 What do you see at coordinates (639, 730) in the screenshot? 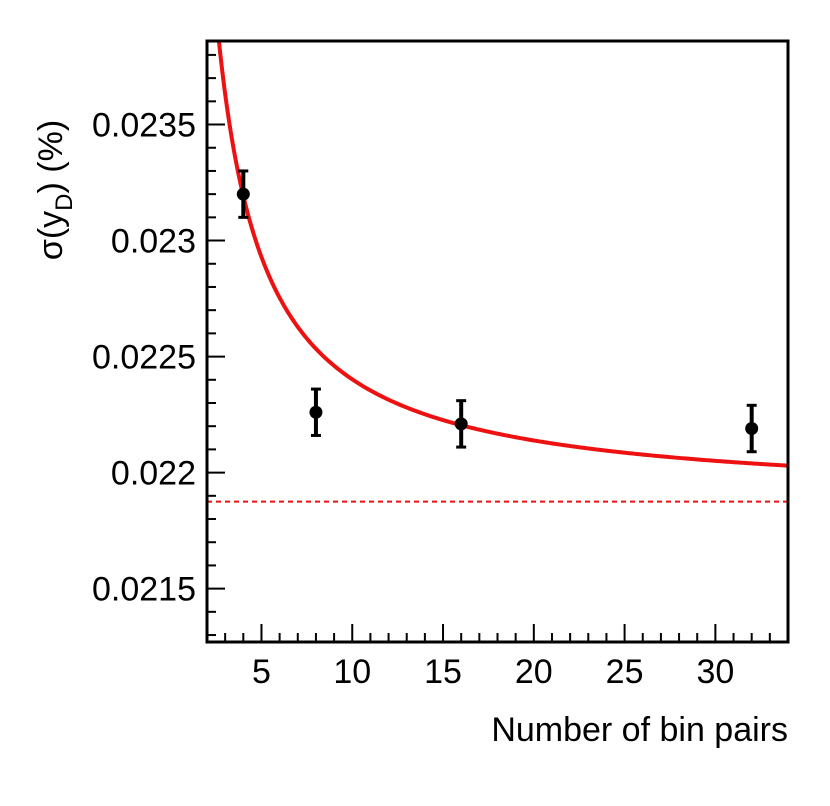
I see `x-axis-title: Number of bin pairs` at bounding box center [639, 730].